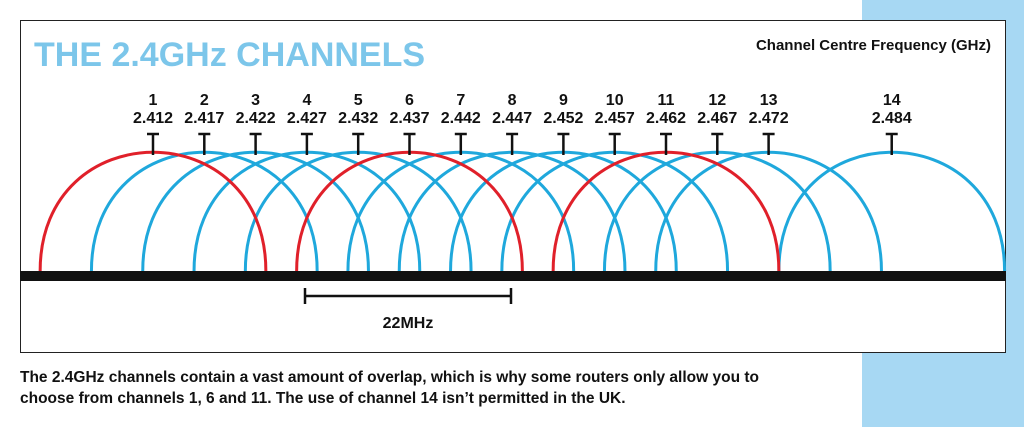 The width and height of the screenshot is (1024, 427). Describe the element at coordinates (769, 100) in the screenshot. I see `channel-number-13: 13` at that location.